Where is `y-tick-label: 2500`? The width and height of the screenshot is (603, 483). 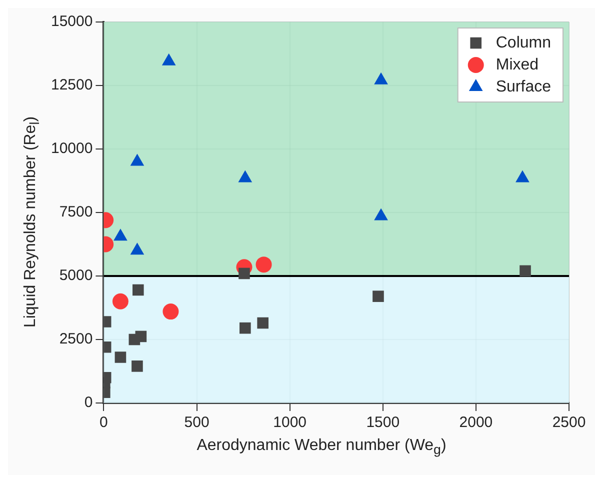 y-tick-label: 2500 is located at coordinates (76, 339).